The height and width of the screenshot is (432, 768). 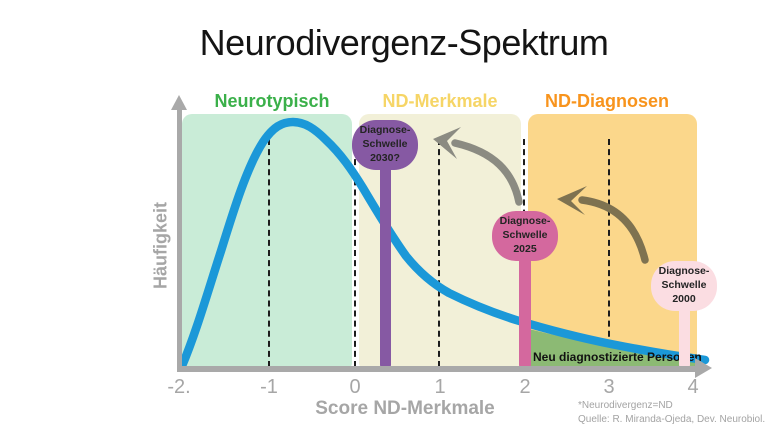 I want to click on y-axis-arrow-icon, so click(x=179, y=102).